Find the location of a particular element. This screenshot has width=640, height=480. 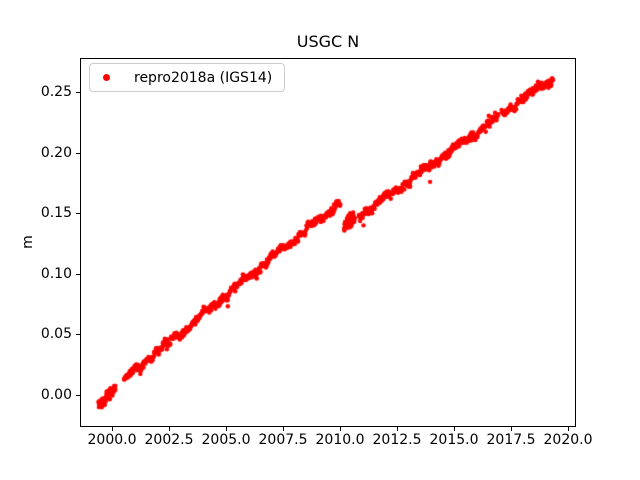

chart-title: USGC N is located at coordinates (328, 41).